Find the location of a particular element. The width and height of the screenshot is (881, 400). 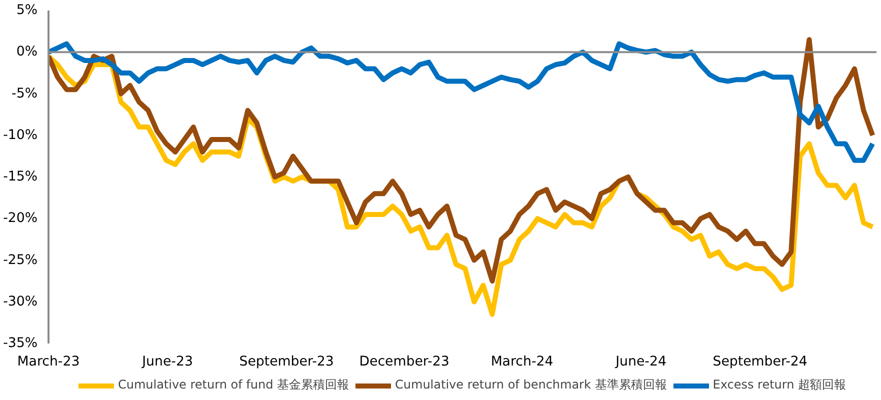

y-tick-label: 0% is located at coordinates (27, 52).